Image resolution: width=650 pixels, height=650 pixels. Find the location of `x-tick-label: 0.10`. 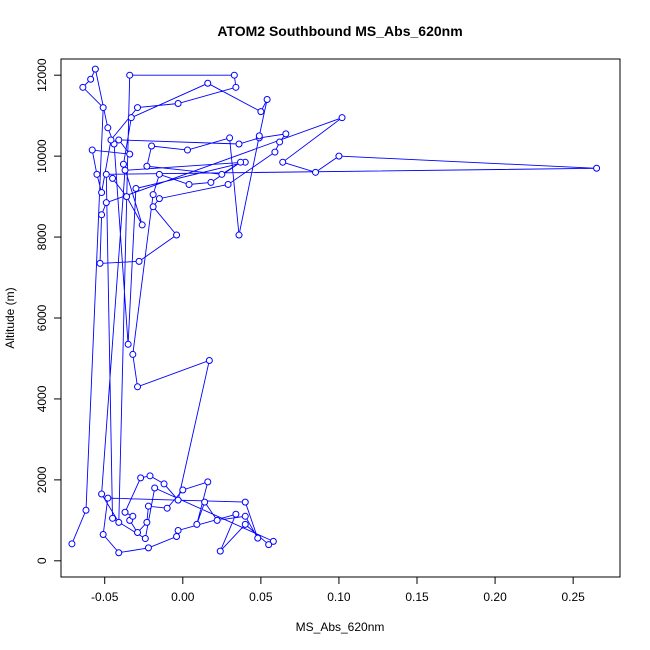

x-tick-label: 0.10 is located at coordinates (339, 597).